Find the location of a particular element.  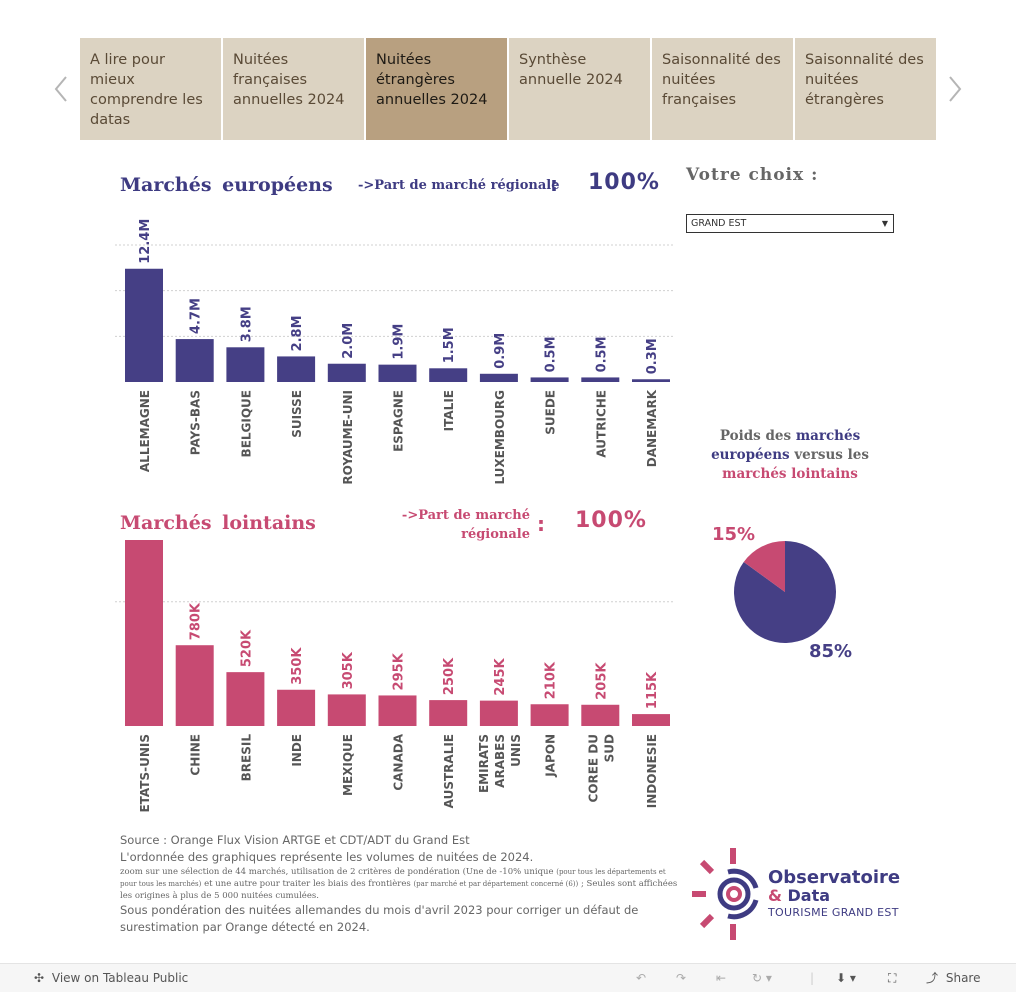

share-button: ⤴ Share is located at coordinates (953, 978).